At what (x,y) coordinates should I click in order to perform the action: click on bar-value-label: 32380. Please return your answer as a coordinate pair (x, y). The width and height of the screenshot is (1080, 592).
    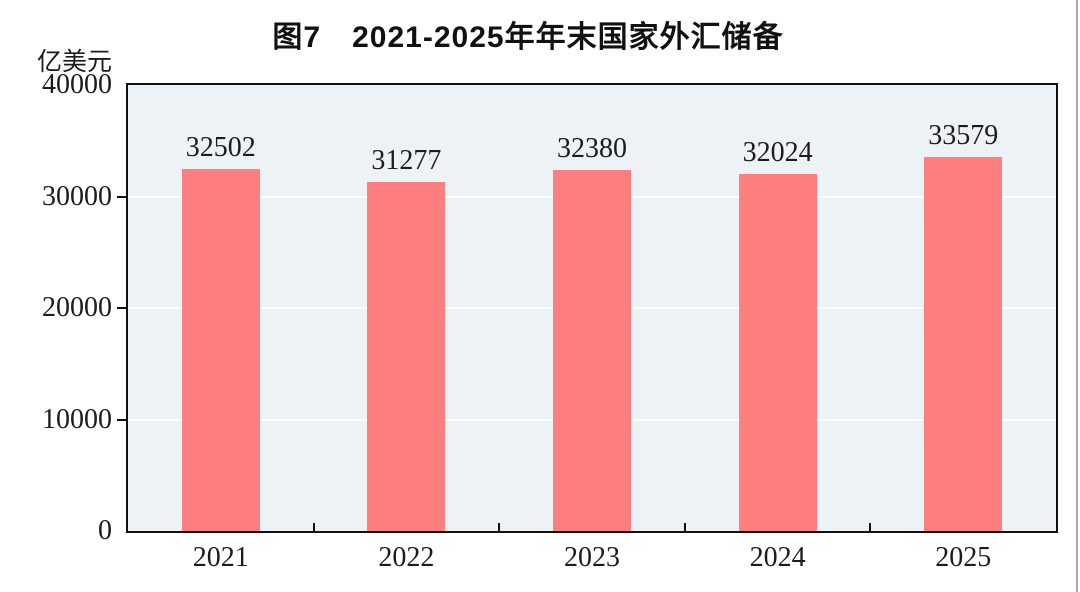
    Looking at the image, I should click on (592, 148).